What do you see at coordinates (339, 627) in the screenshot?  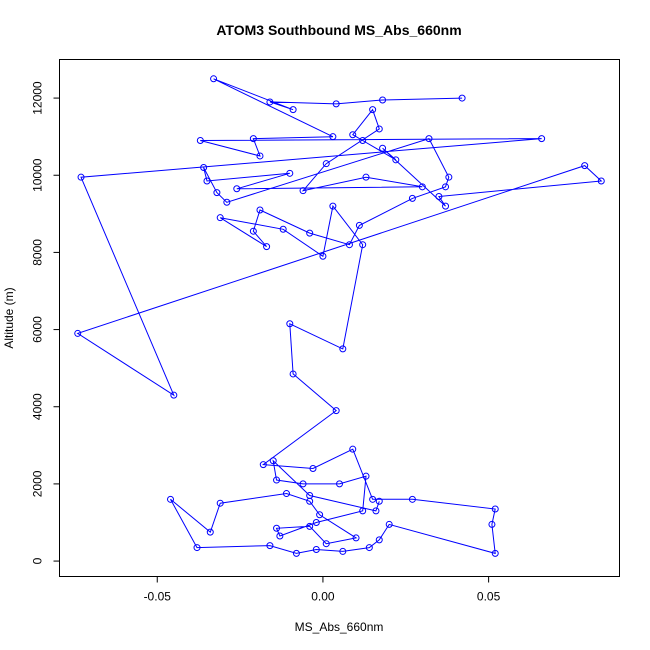 I see `x-axis-label: MS_Abs_660nm` at bounding box center [339, 627].